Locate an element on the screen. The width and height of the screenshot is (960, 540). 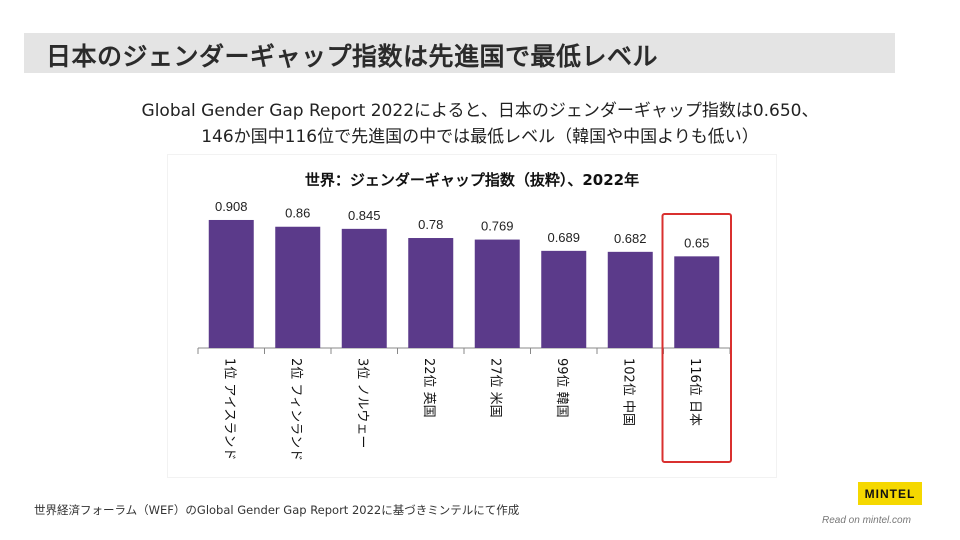
category-label: 22位 英国 is located at coordinates (428, 388).